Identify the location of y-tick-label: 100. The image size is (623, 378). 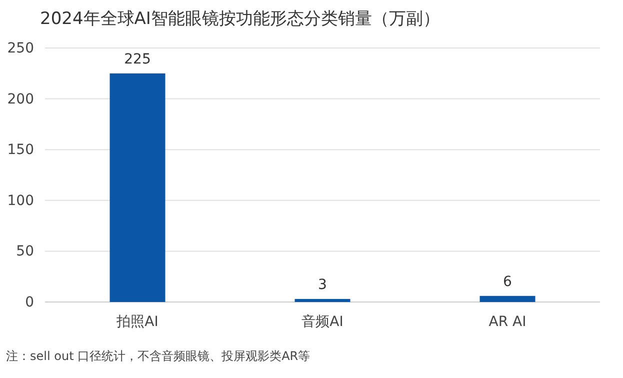
(20, 200).